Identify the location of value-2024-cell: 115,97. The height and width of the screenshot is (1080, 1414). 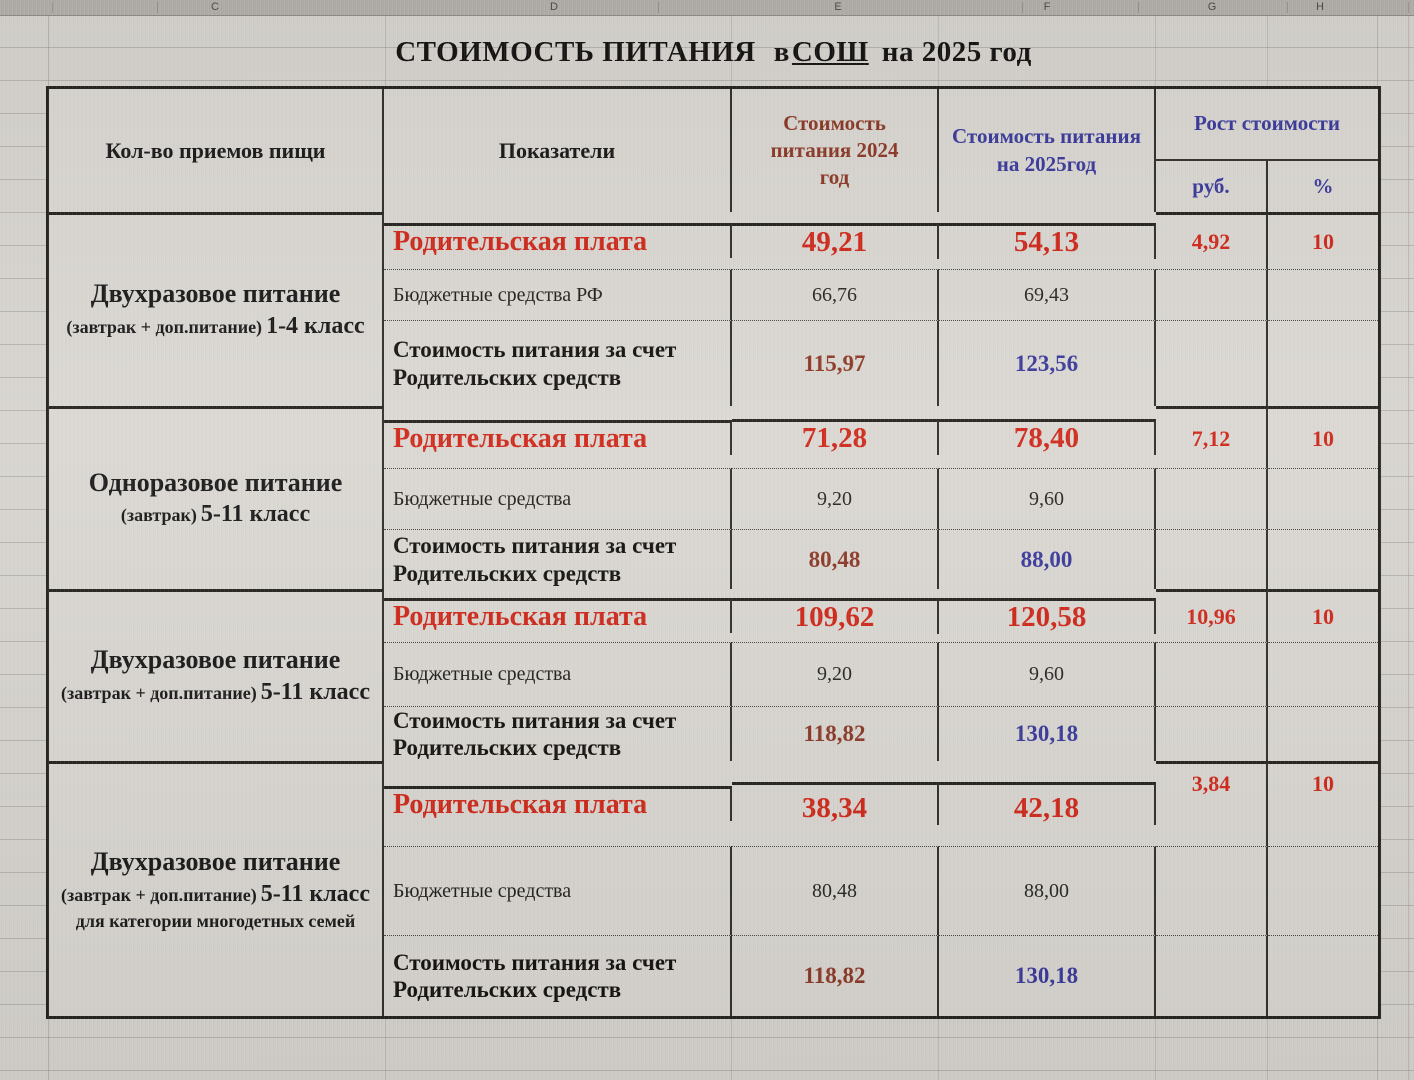
(835, 363).